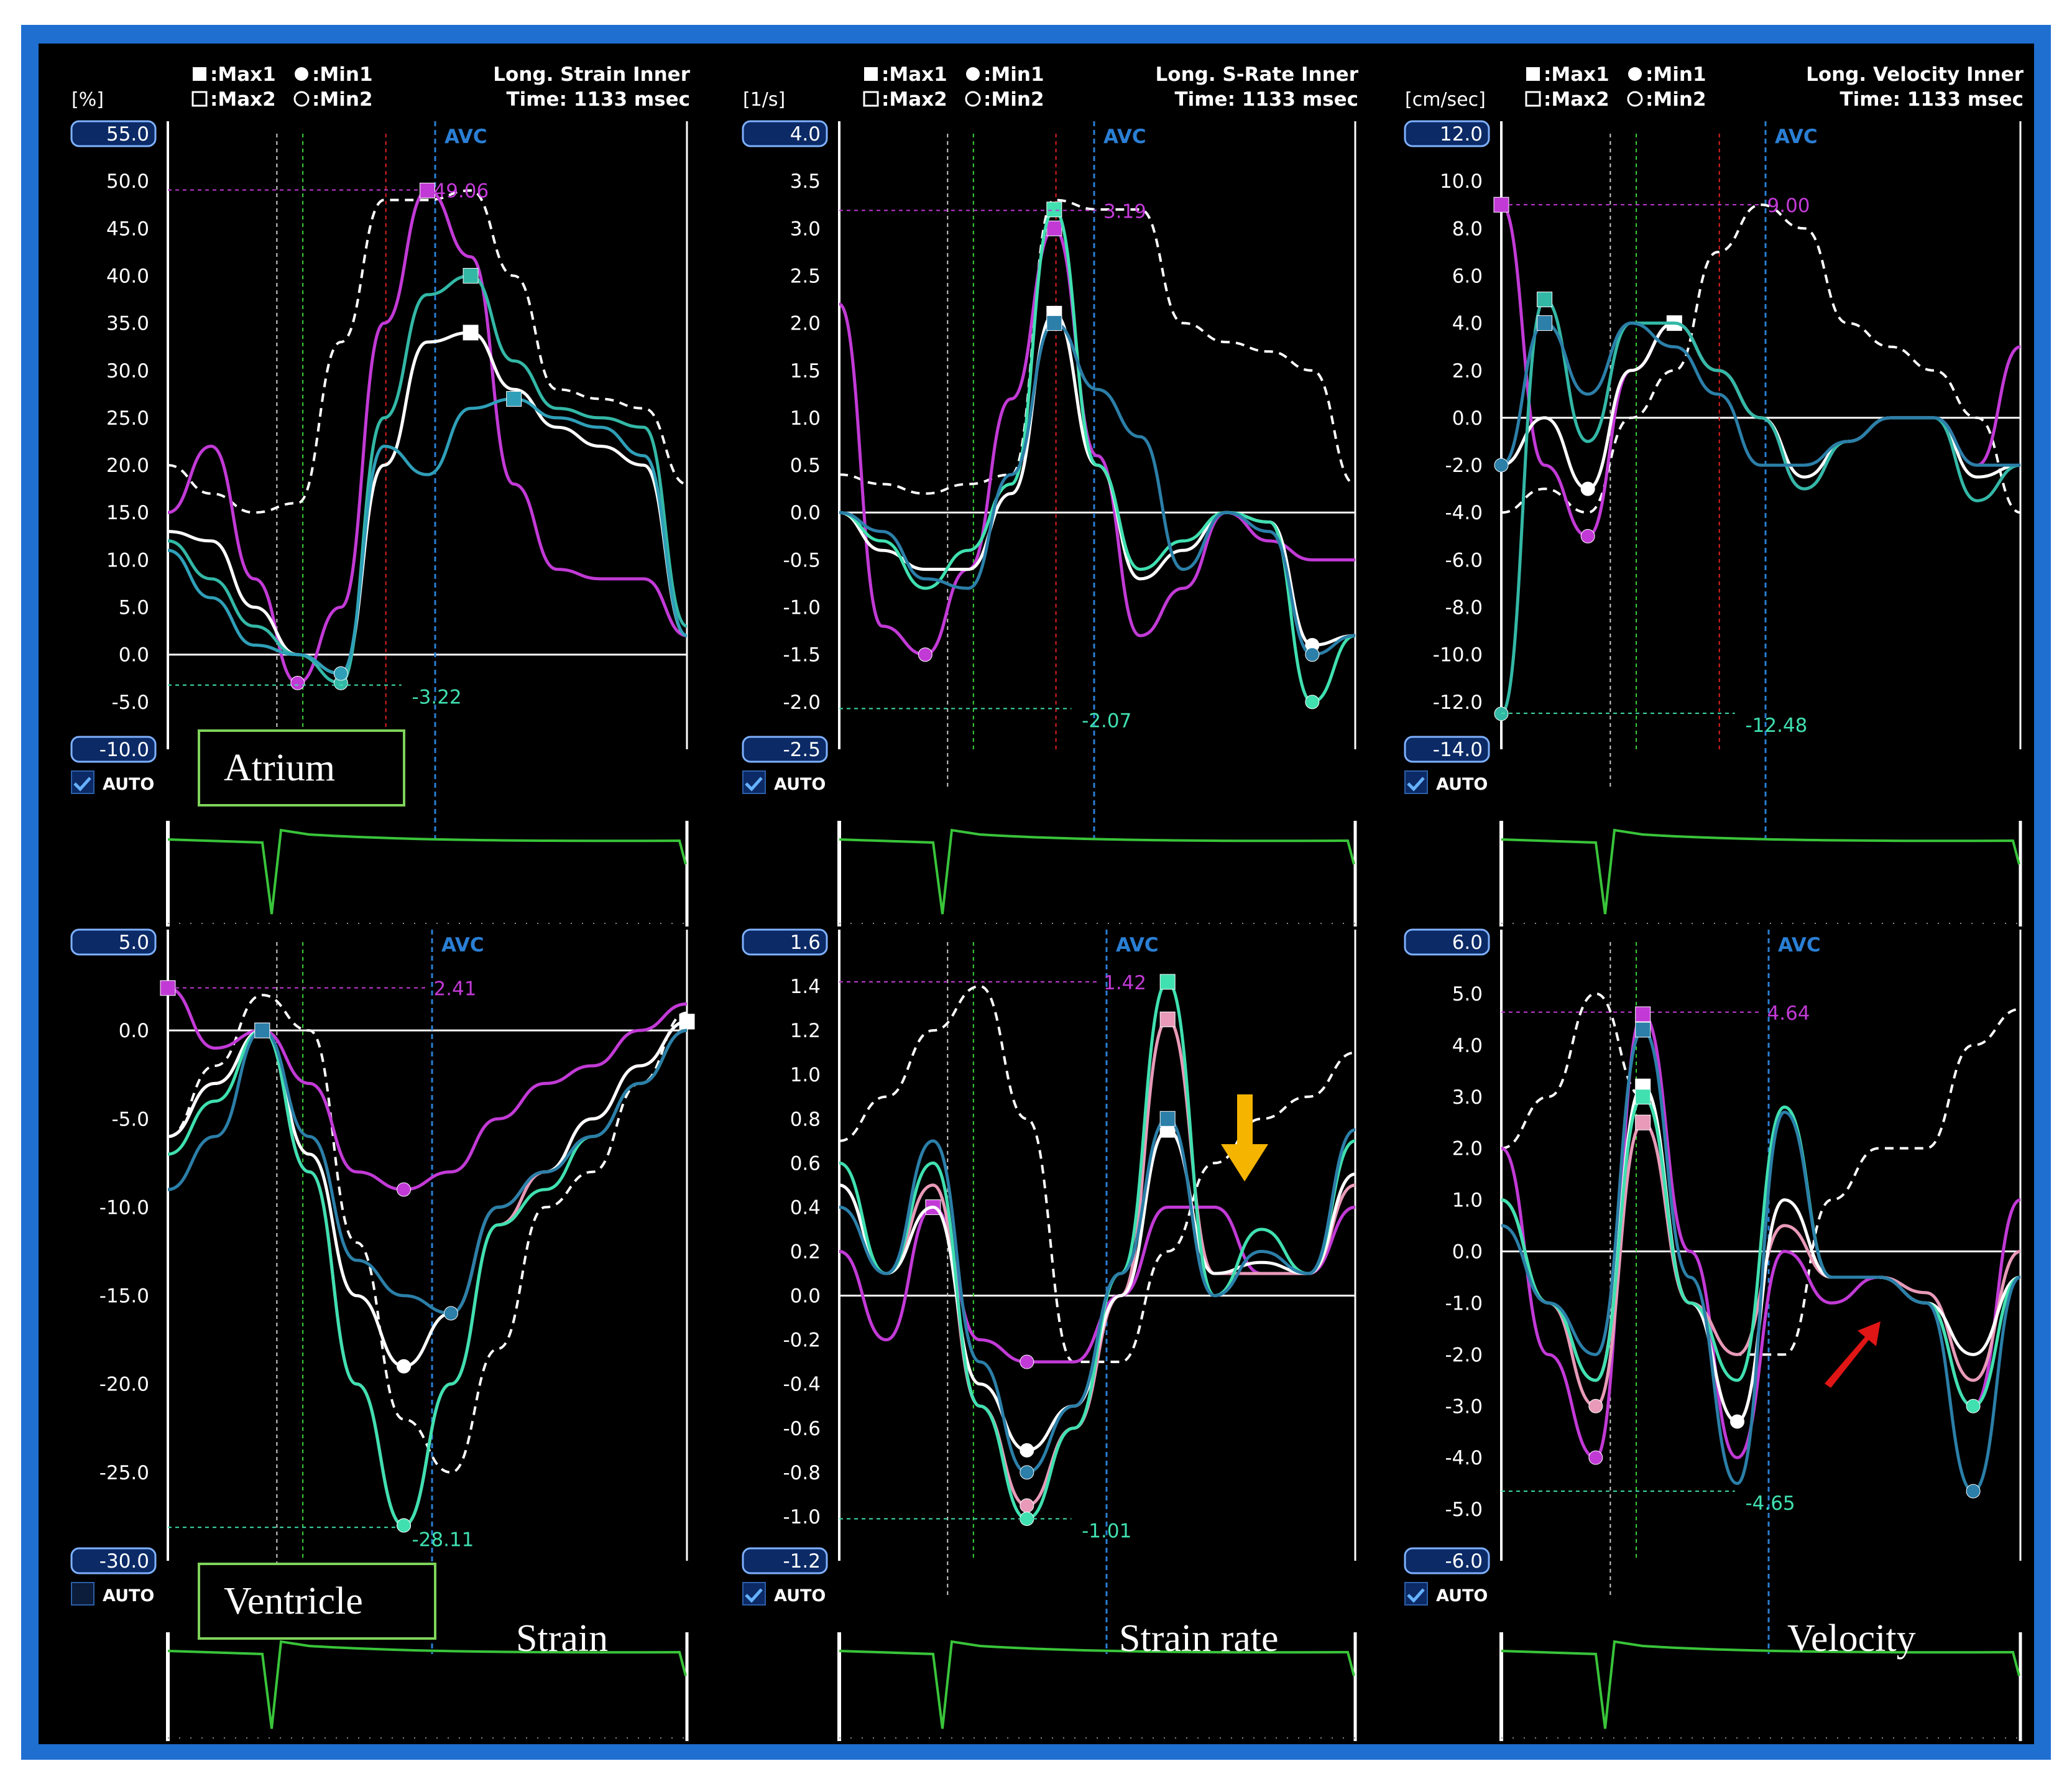  I want to click on region-label-box, so click(301, 767).